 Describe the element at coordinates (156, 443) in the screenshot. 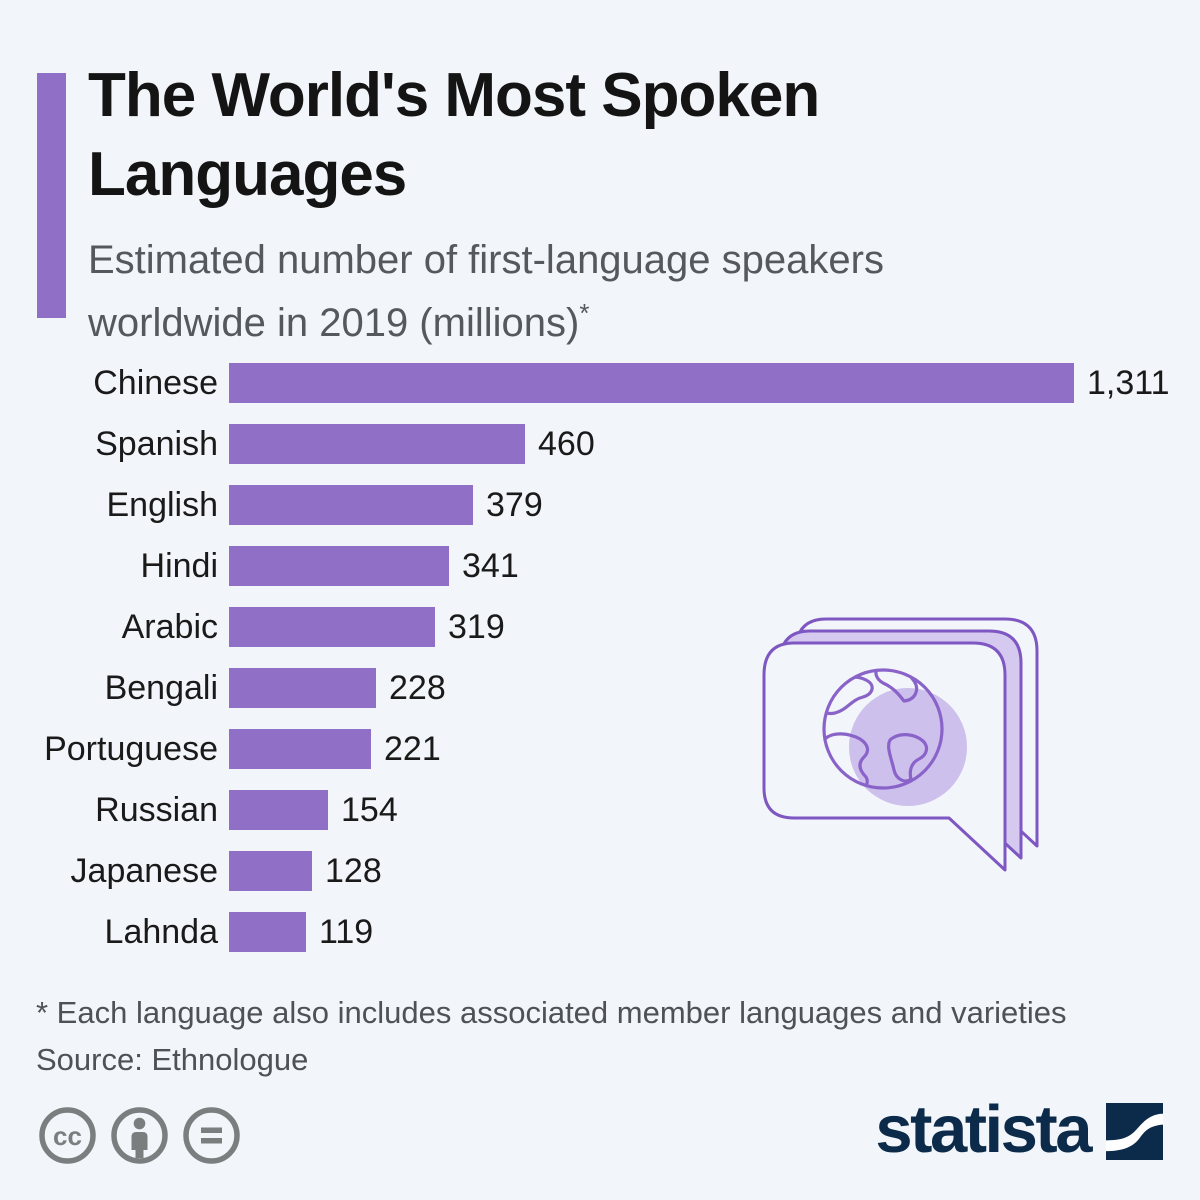

I see `bar-label: Spanish` at that location.